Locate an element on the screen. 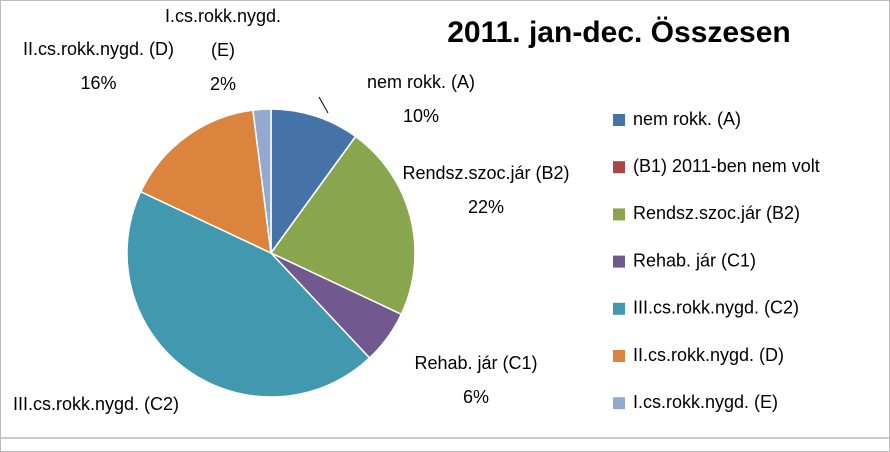  data-label: I.cs.rokk.nygd. (E) 2% is located at coordinates (223, 51).